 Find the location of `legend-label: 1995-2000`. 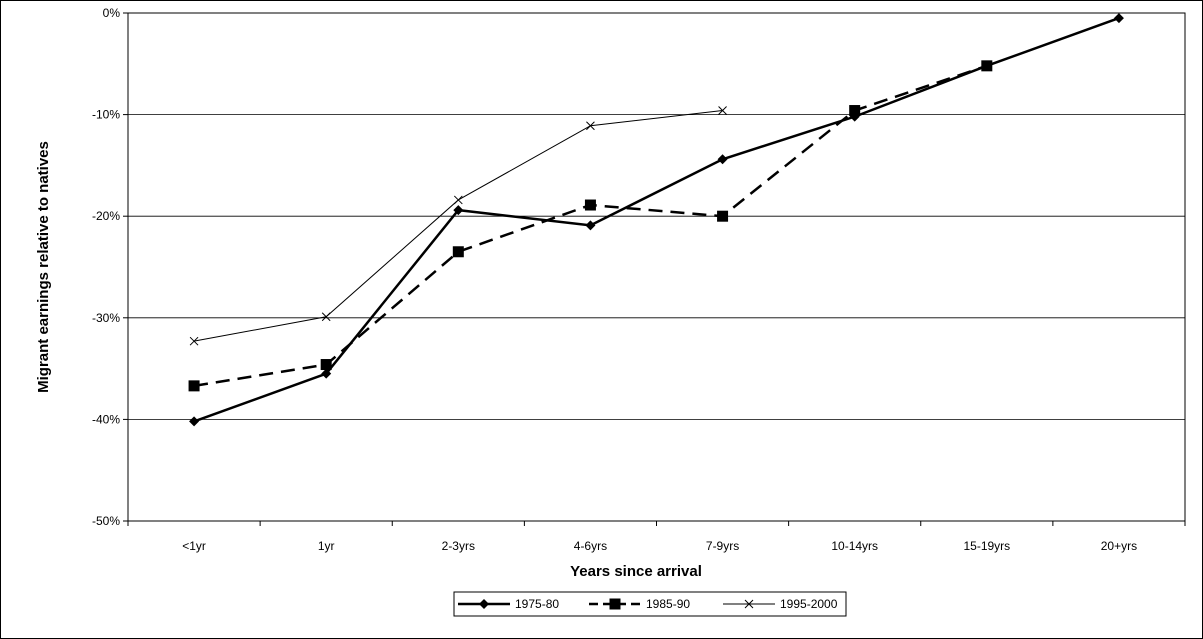

legend-label: 1995-2000 is located at coordinates (809, 604).